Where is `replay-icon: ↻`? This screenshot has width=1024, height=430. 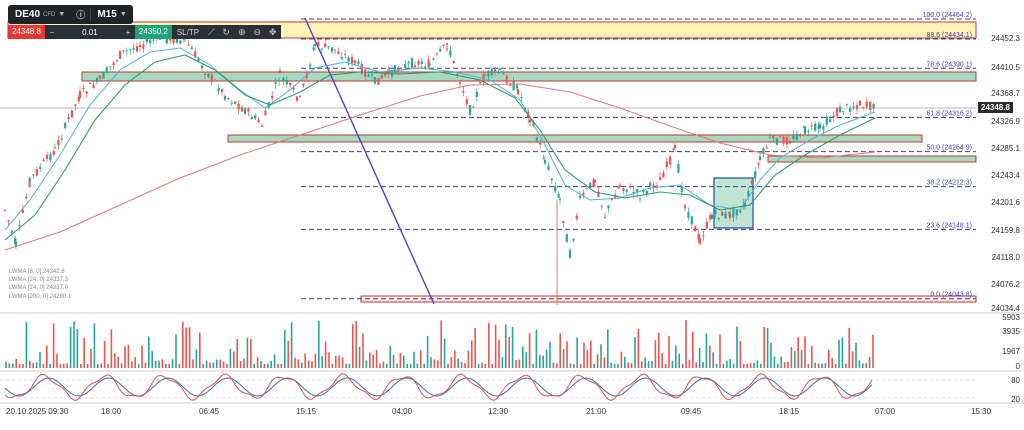
replay-icon: ↻ is located at coordinates (226, 31).